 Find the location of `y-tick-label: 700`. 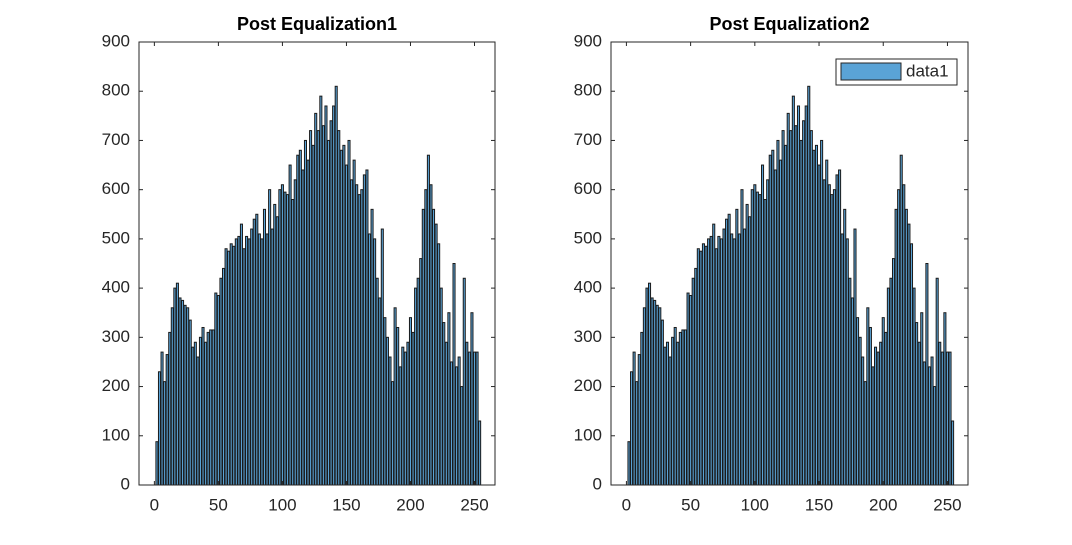

y-tick-label: 700 is located at coordinates (588, 139).